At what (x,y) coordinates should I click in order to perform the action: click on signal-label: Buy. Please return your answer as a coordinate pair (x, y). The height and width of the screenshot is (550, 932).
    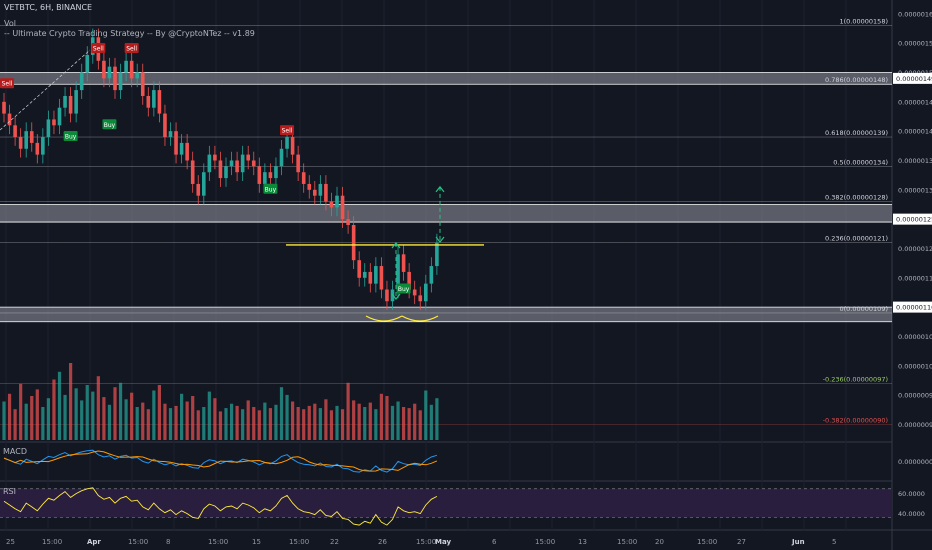
    Looking at the image, I should click on (110, 125).